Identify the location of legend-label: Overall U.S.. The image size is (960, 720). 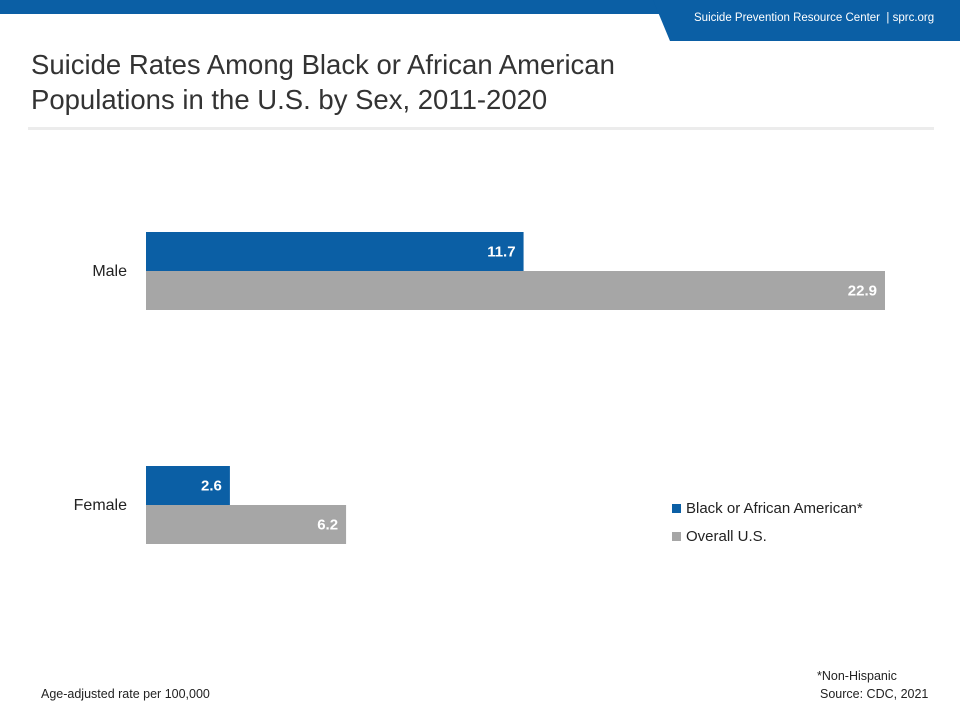
(726, 536).